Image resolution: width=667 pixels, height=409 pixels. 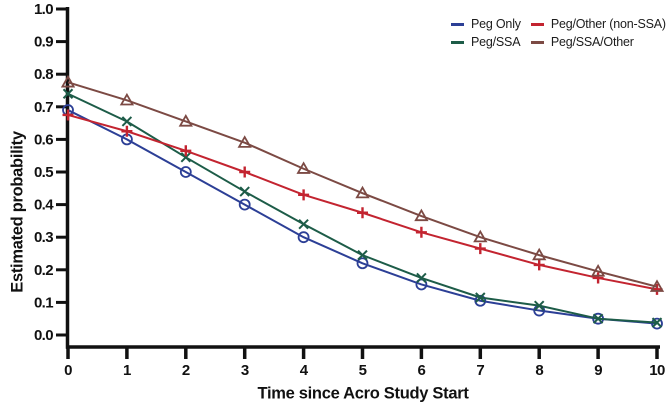 I want to click on x-tick-label: 0, so click(x=68, y=370).